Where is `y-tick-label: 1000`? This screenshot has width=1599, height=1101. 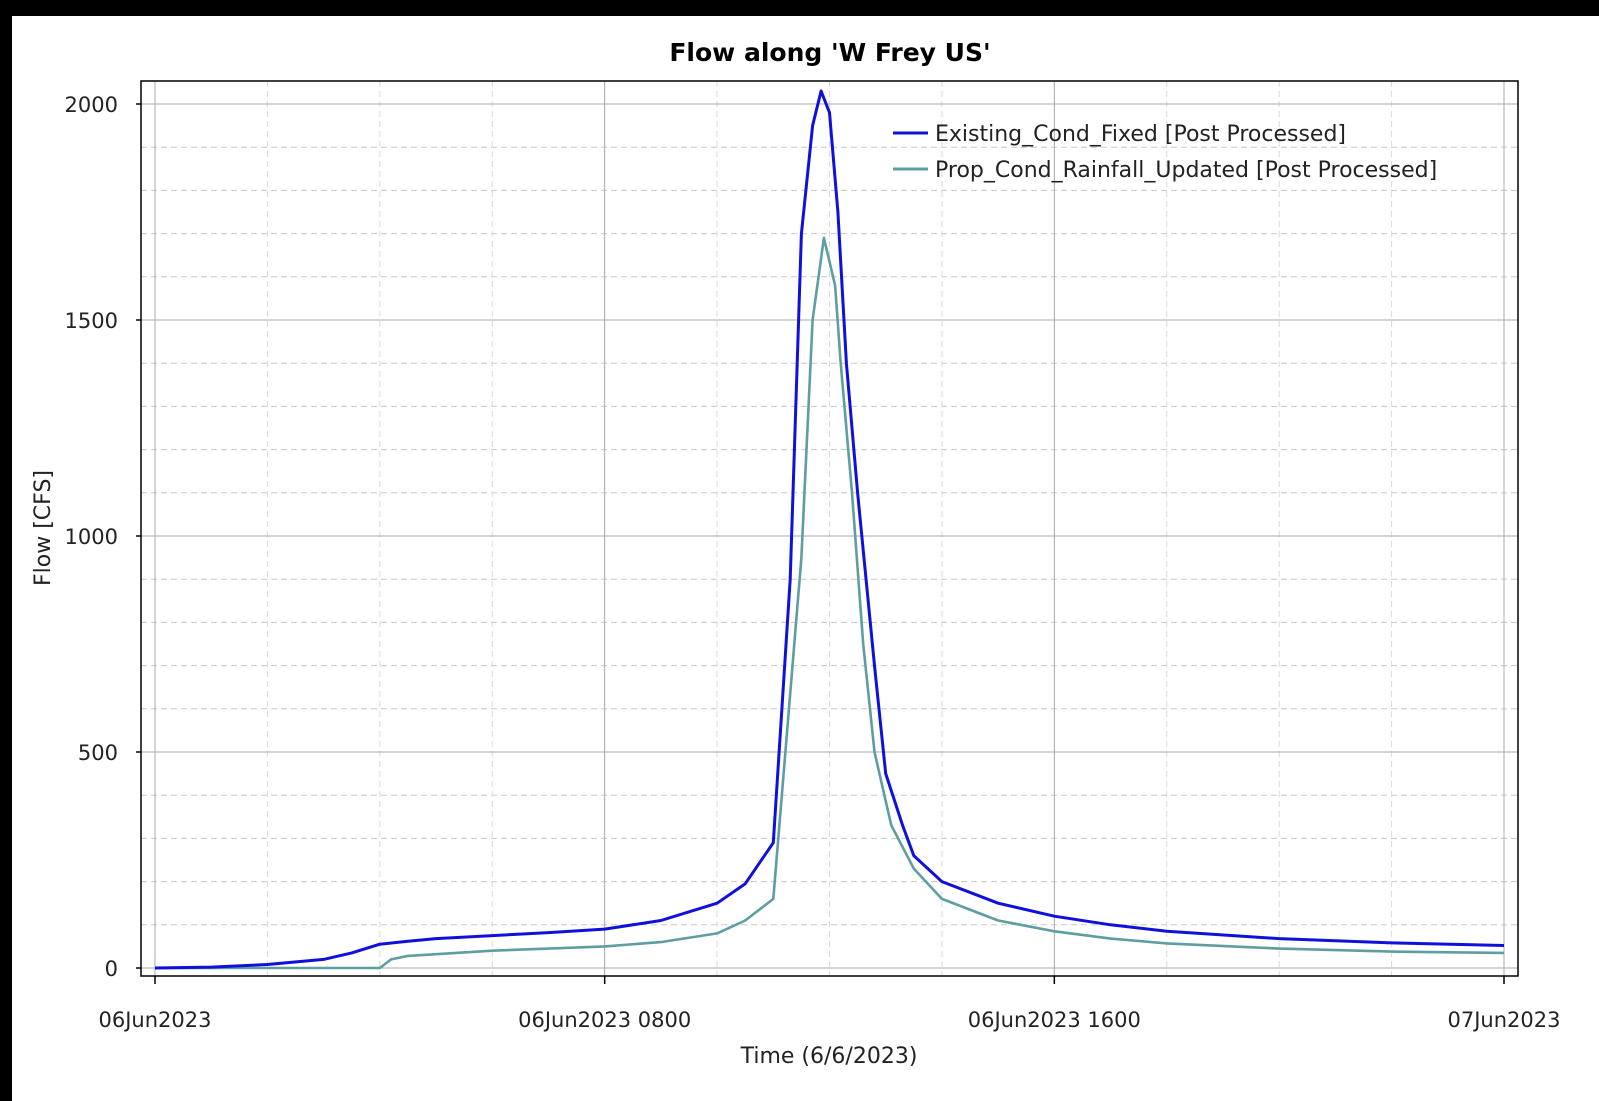
y-tick-label: 1000 is located at coordinates (91, 537).